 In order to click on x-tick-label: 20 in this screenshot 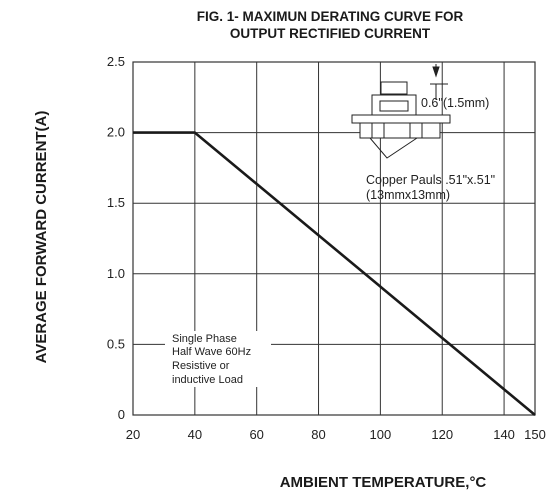, I will do `click(133, 434)`.